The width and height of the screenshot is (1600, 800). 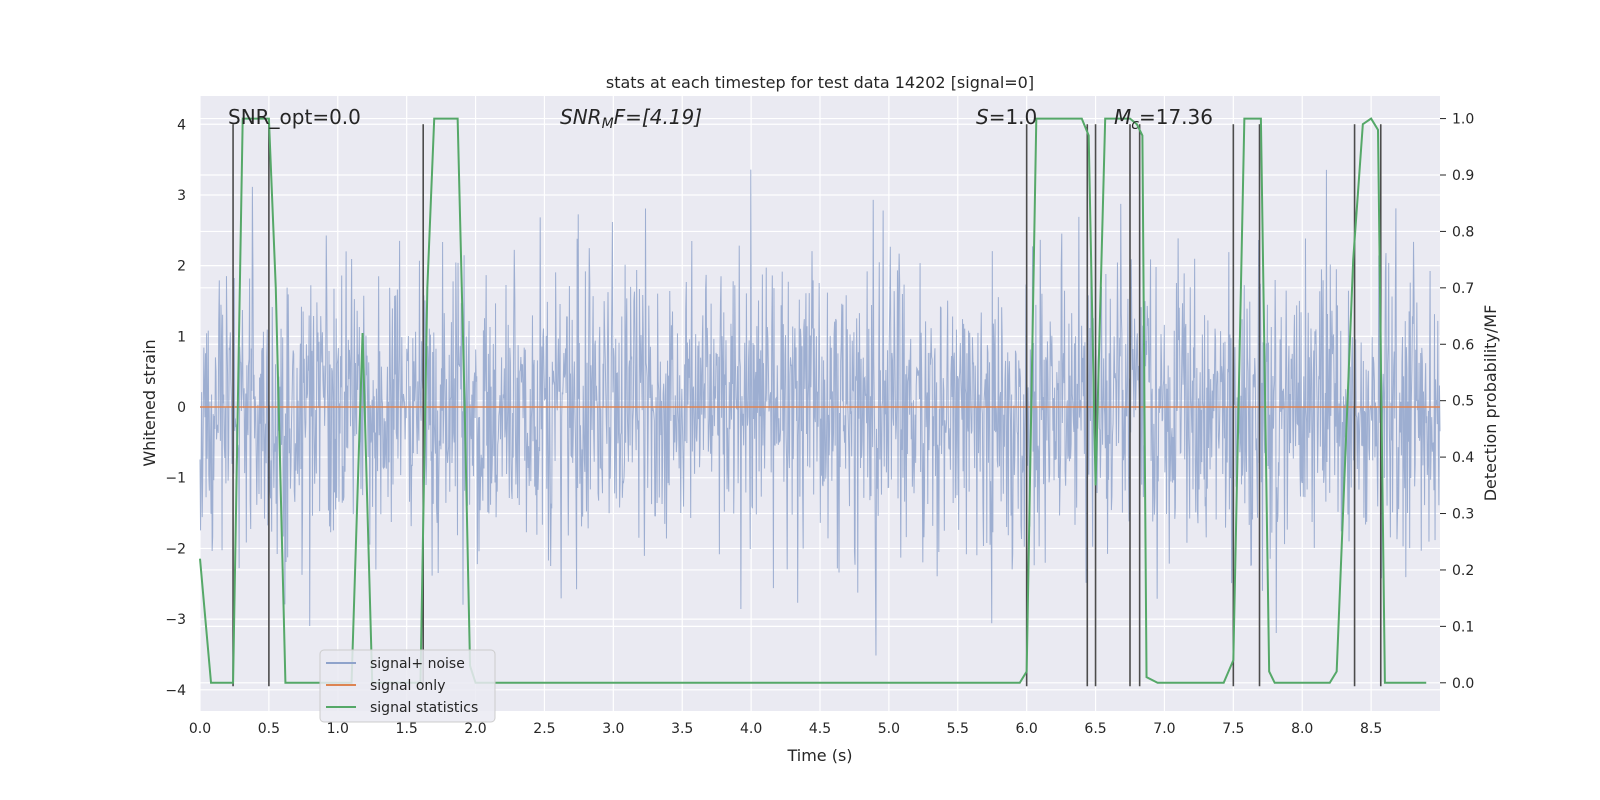 What do you see at coordinates (181, 337) in the screenshot?
I see `y-tick-label: 1` at bounding box center [181, 337].